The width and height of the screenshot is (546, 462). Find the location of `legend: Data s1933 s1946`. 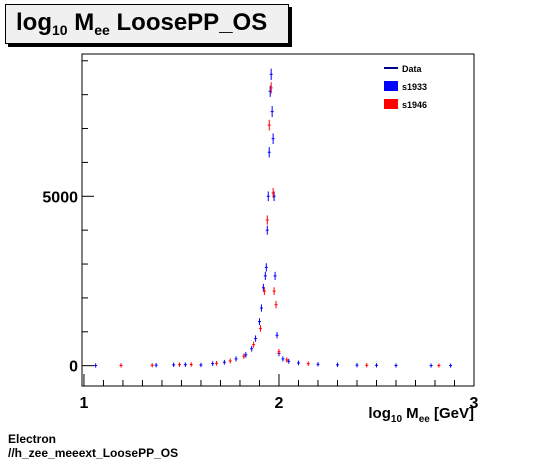

legend: Data s1933 s1946 is located at coordinates (405, 87).